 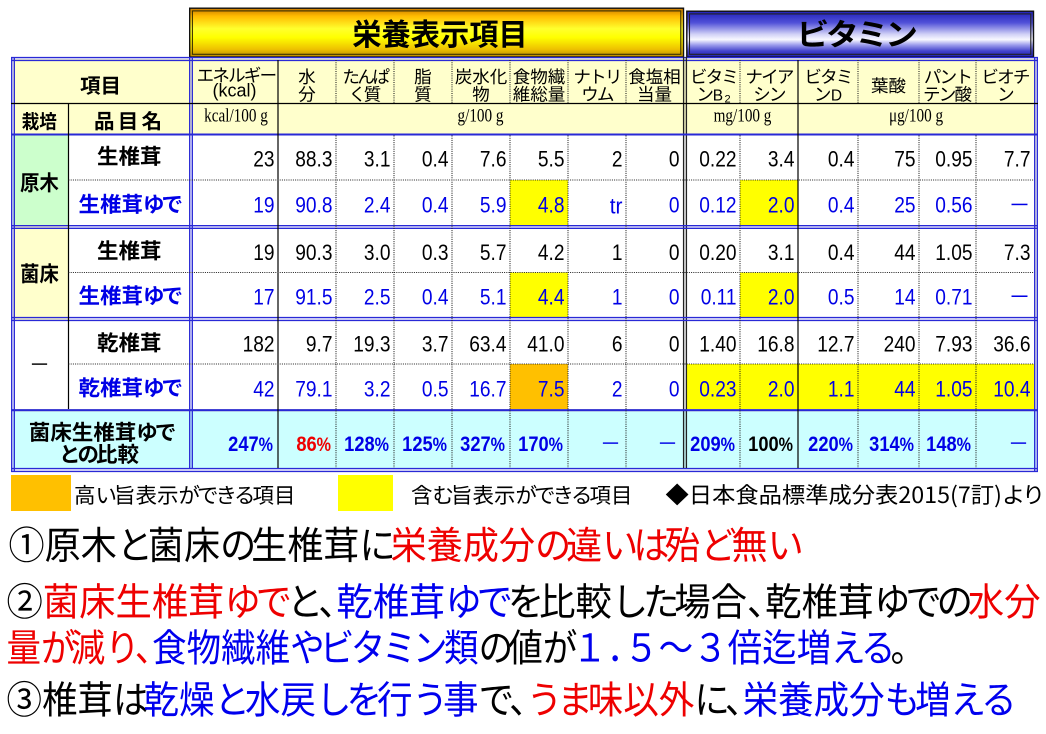 I want to click on svg-text: 148%, so click(x=948, y=445).